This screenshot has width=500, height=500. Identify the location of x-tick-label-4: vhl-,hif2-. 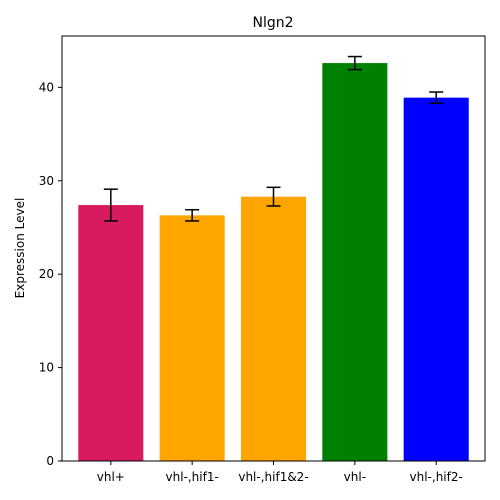
(436, 477).